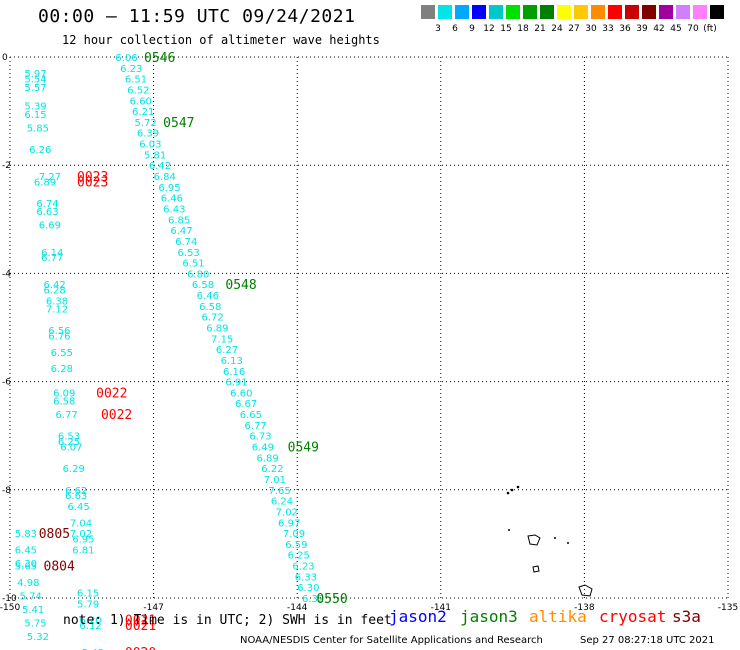 This screenshot has height=650, width=740. Describe the element at coordinates (212, 318) in the screenshot. I see `wave-height-value: 6.72` at that location.